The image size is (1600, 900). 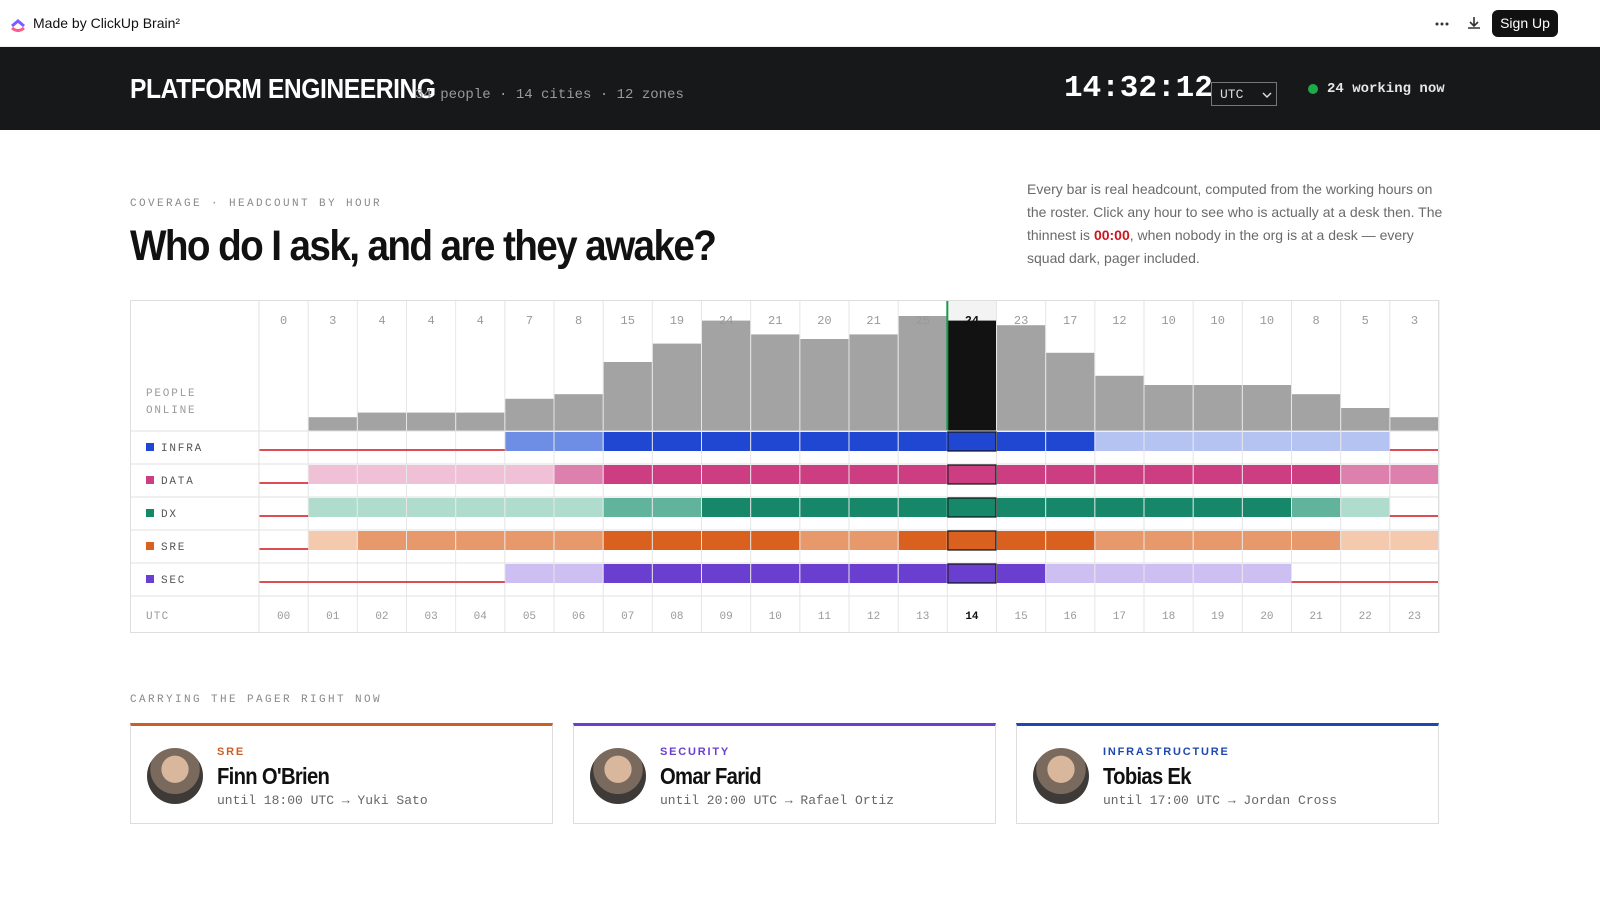 I want to click on value-label: 12, so click(x=1119, y=321).